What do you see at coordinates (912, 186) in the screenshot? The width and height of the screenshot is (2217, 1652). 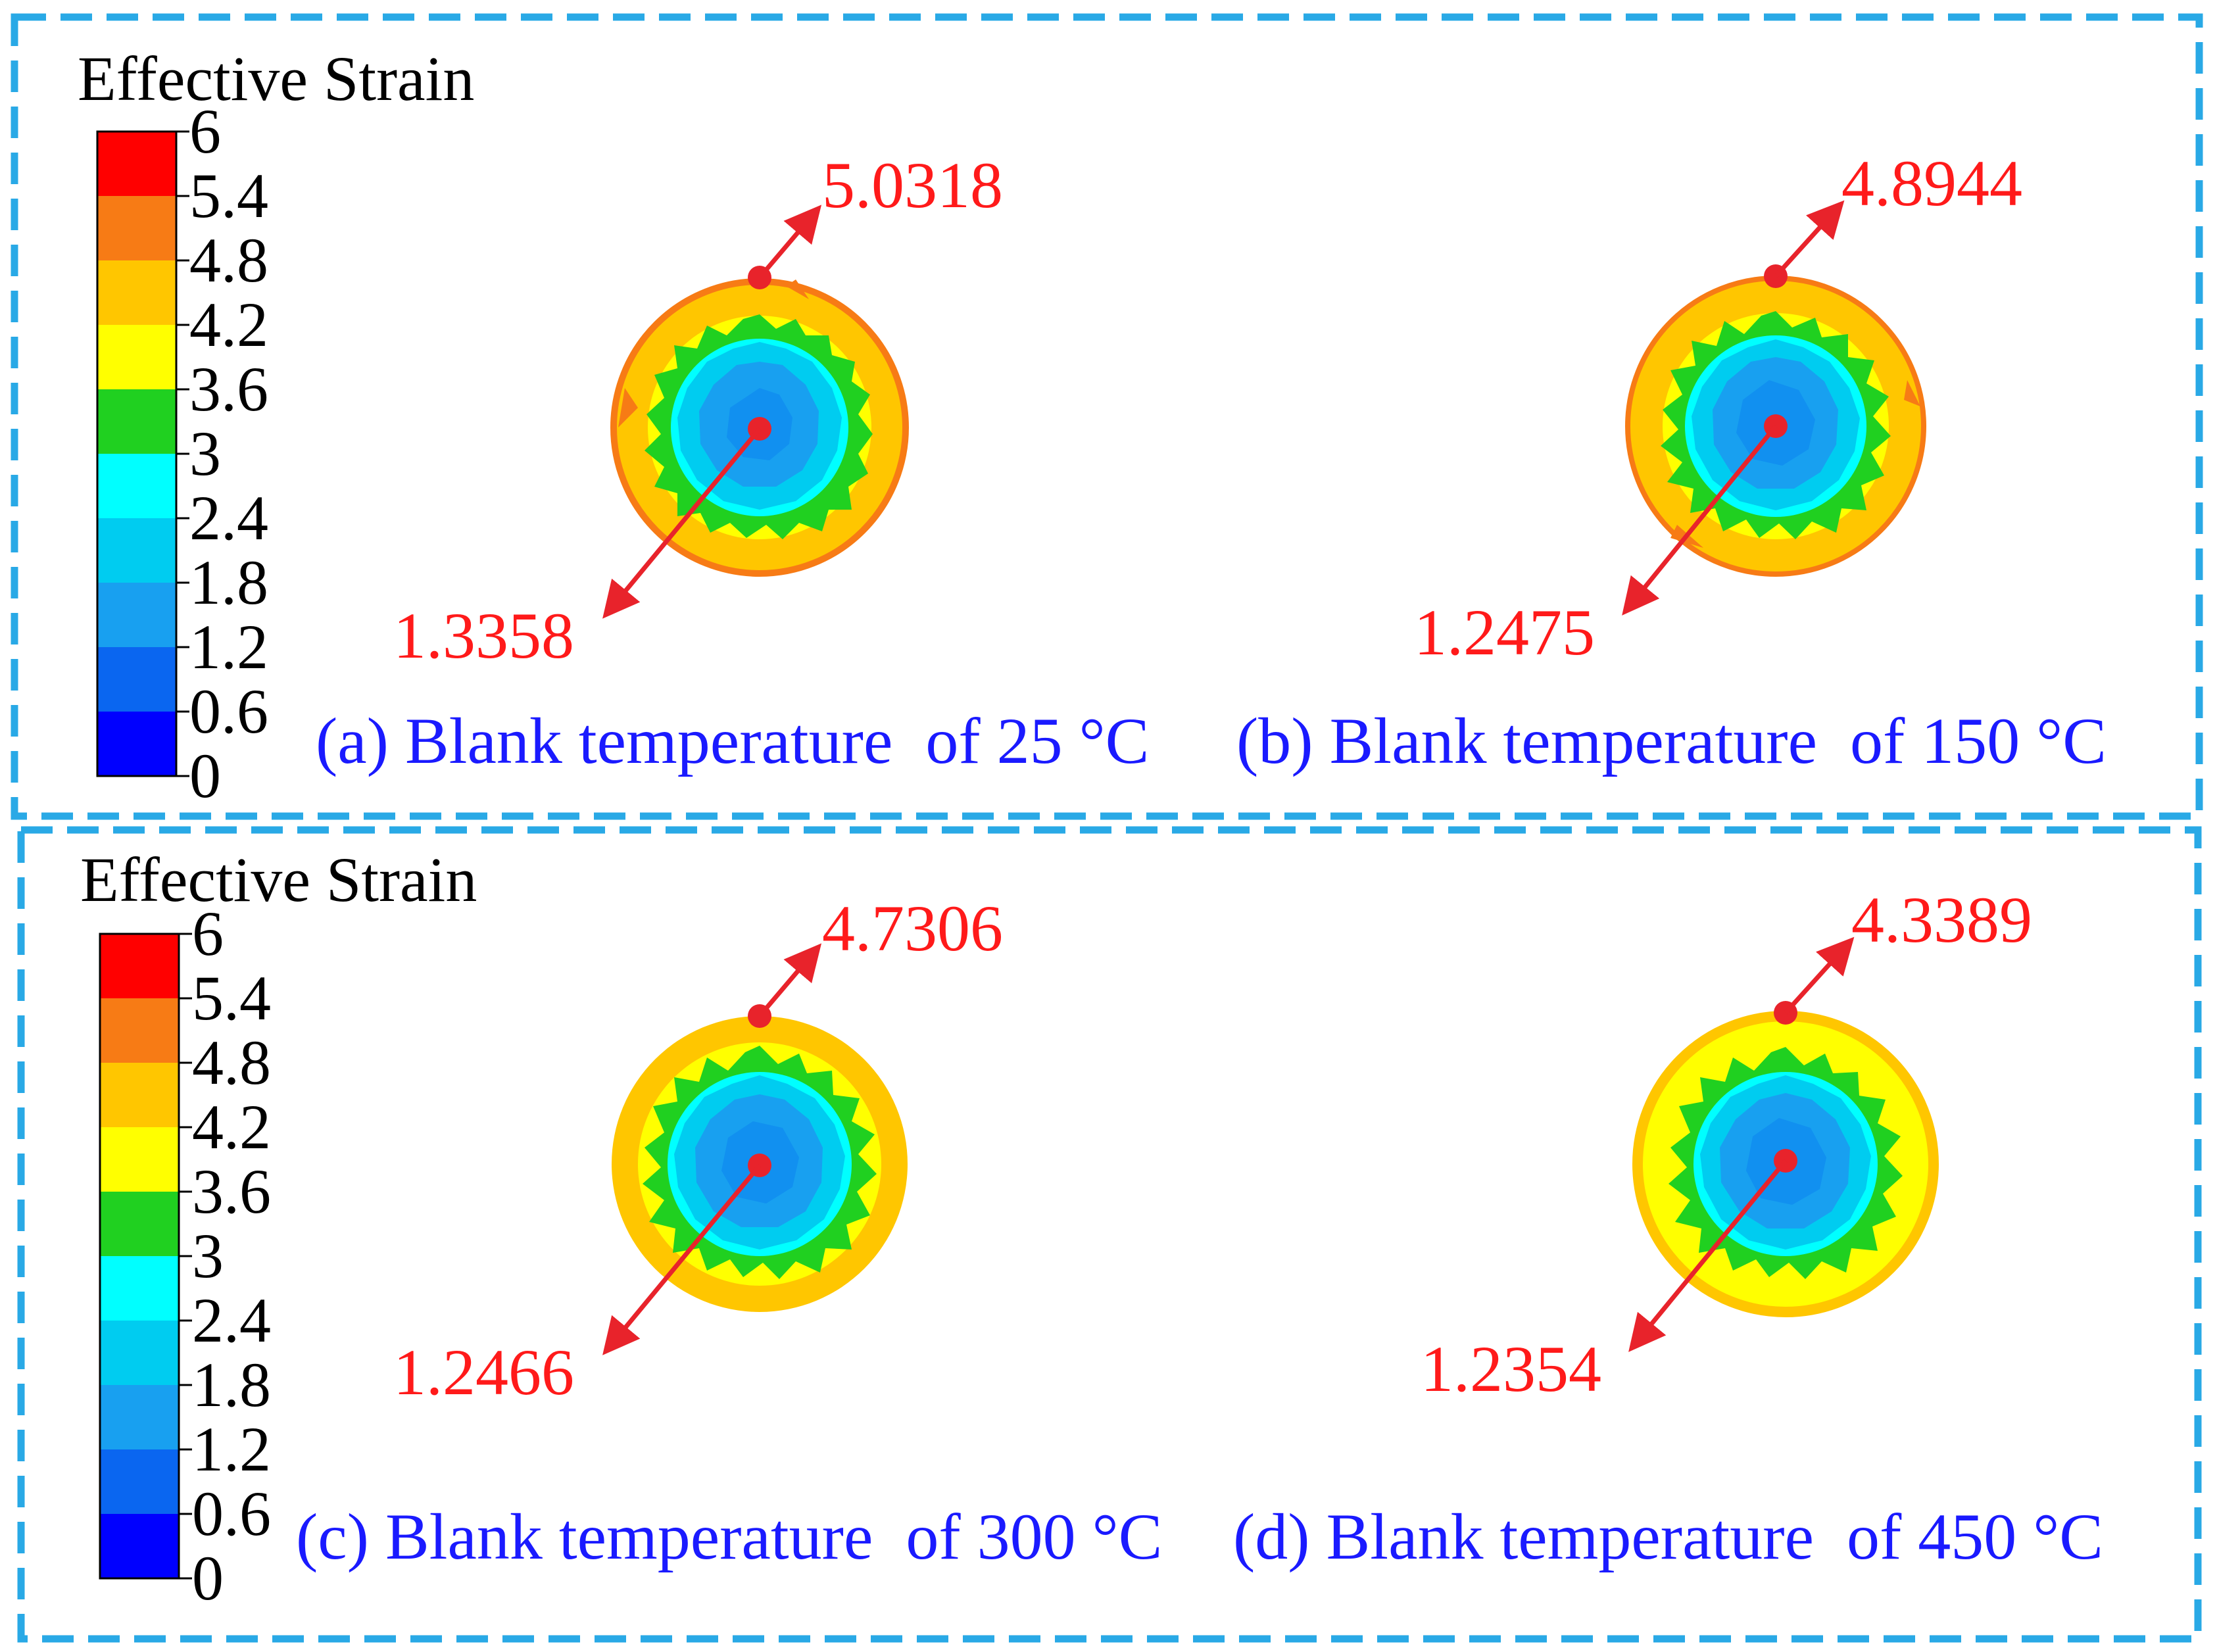 I see `max-value: 5.0318` at bounding box center [912, 186].